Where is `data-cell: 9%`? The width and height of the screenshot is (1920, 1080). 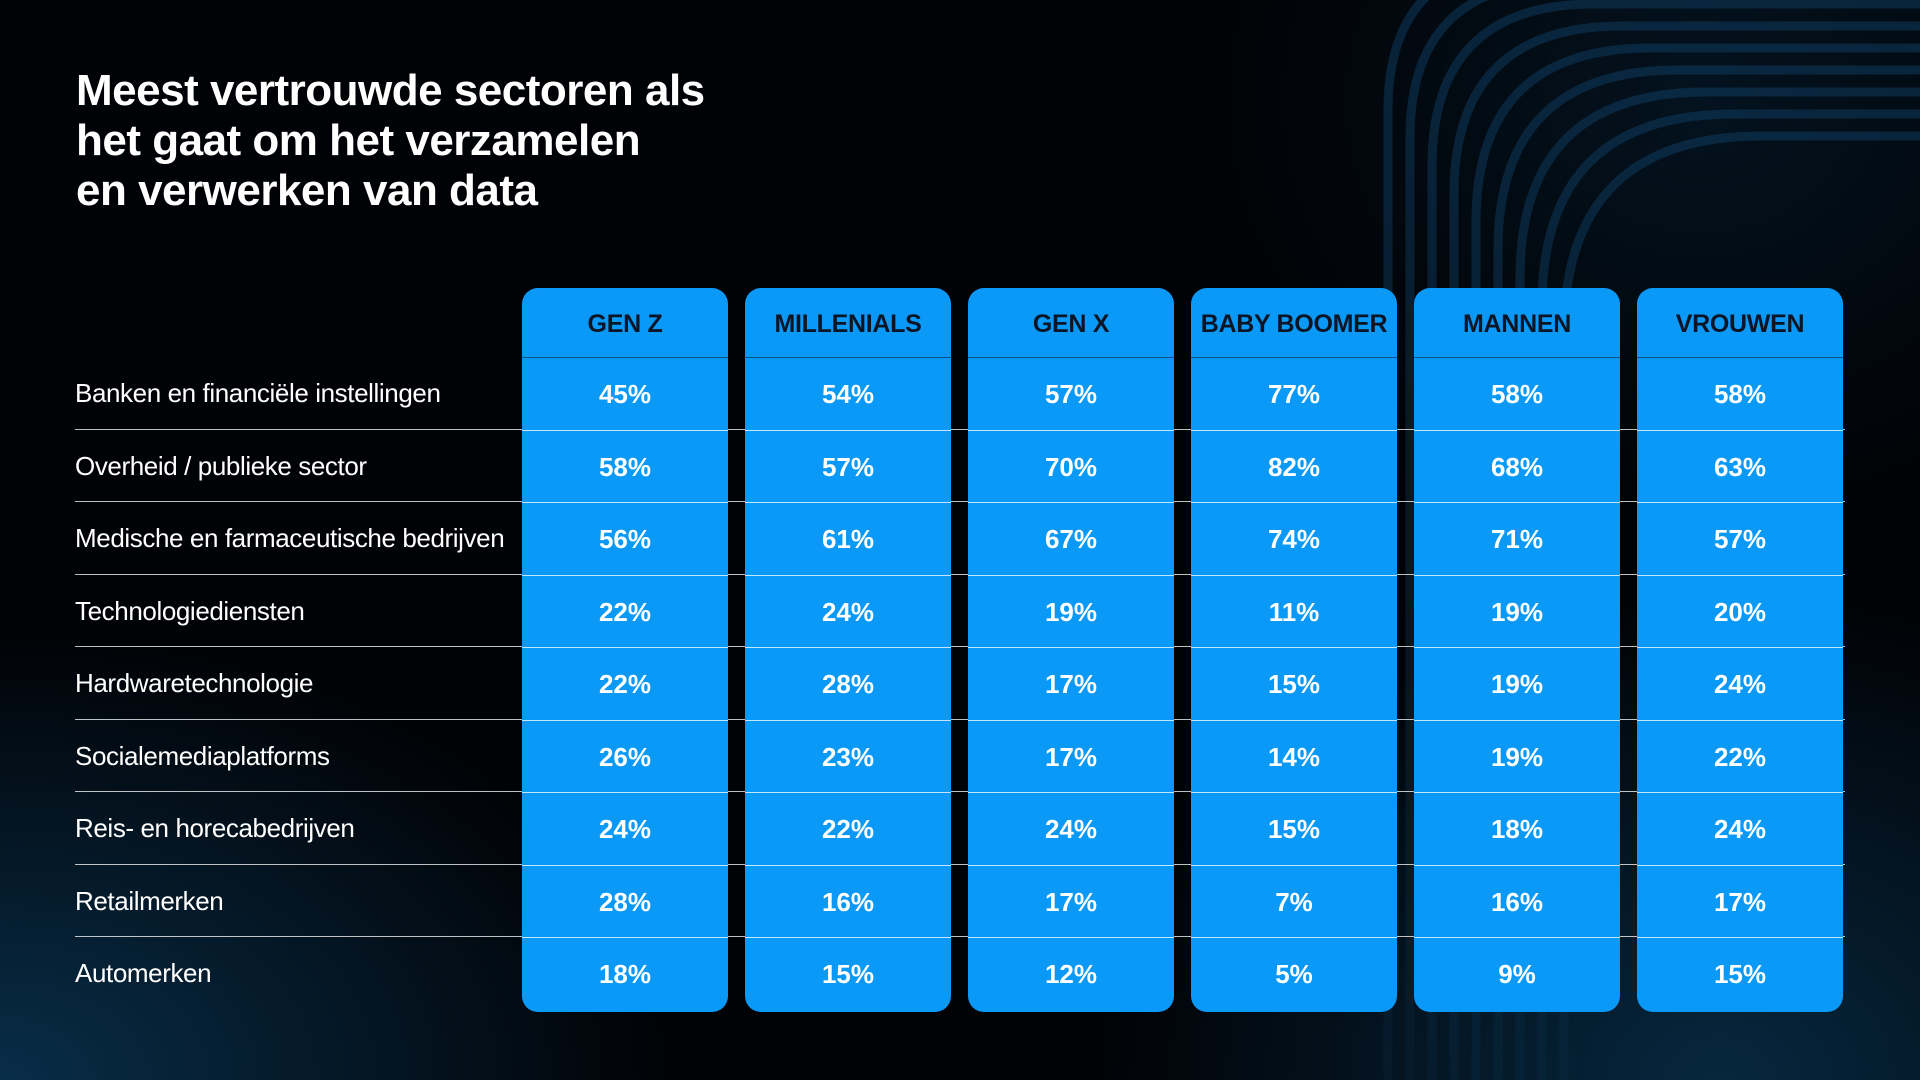 data-cell: 9% is located at coordinates (1517, 974).